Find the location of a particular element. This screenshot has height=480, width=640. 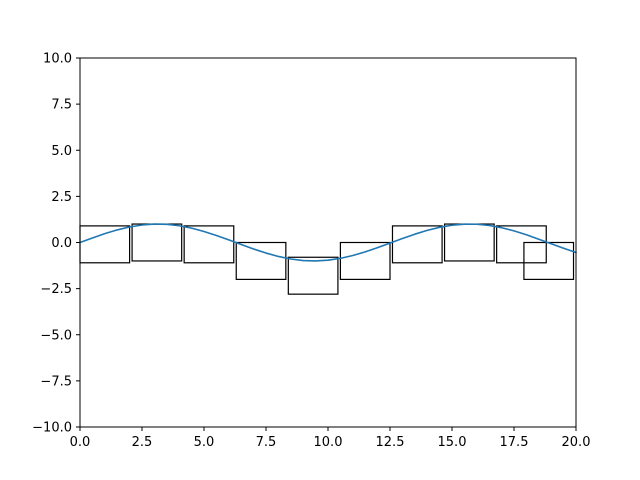

x-tick-label: 17.5 is located at coordinates (514, 442).